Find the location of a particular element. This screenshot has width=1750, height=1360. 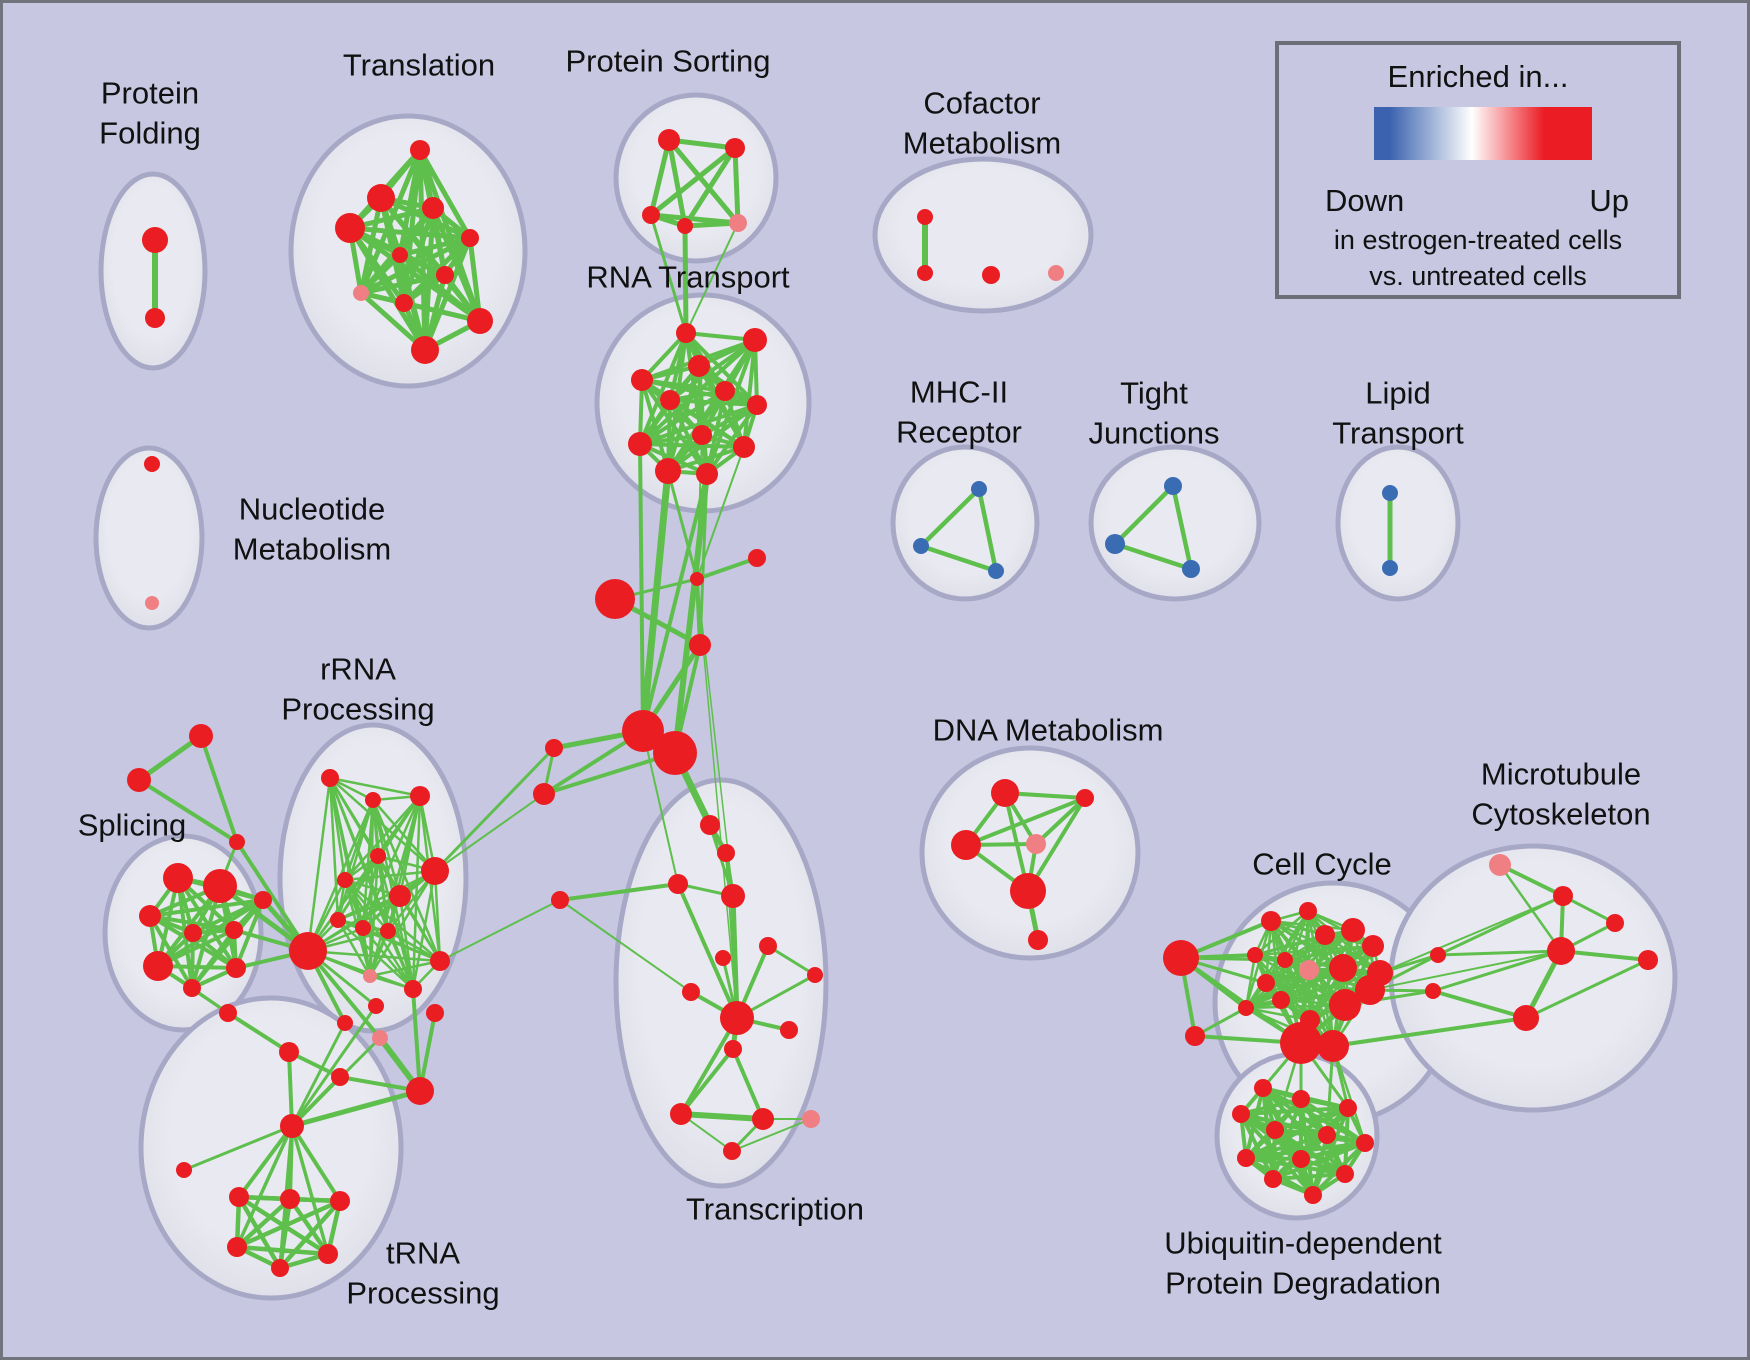

node-mt1 is located at coordinates (1500, 865).